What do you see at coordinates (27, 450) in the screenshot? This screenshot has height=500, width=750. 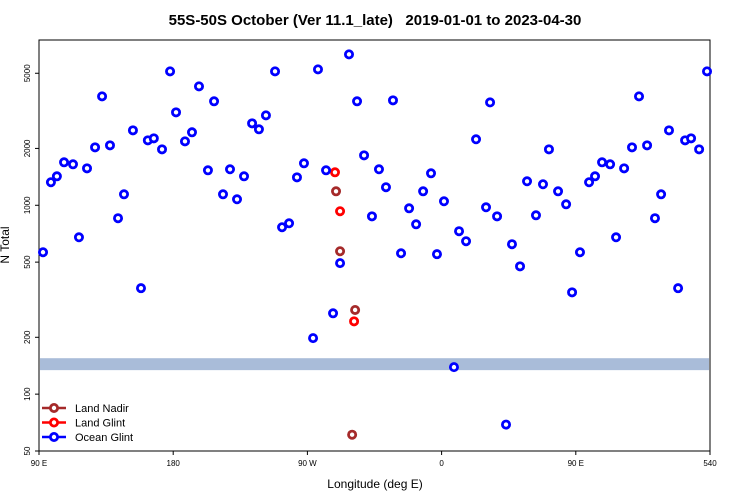 I see `y-tick-label: 50` at bounding box center [27, 450].